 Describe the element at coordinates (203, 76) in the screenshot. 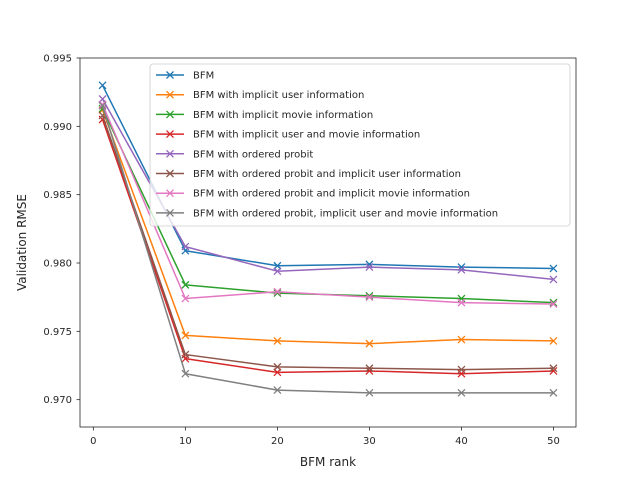

I see `legend-label: BFM` at that location.